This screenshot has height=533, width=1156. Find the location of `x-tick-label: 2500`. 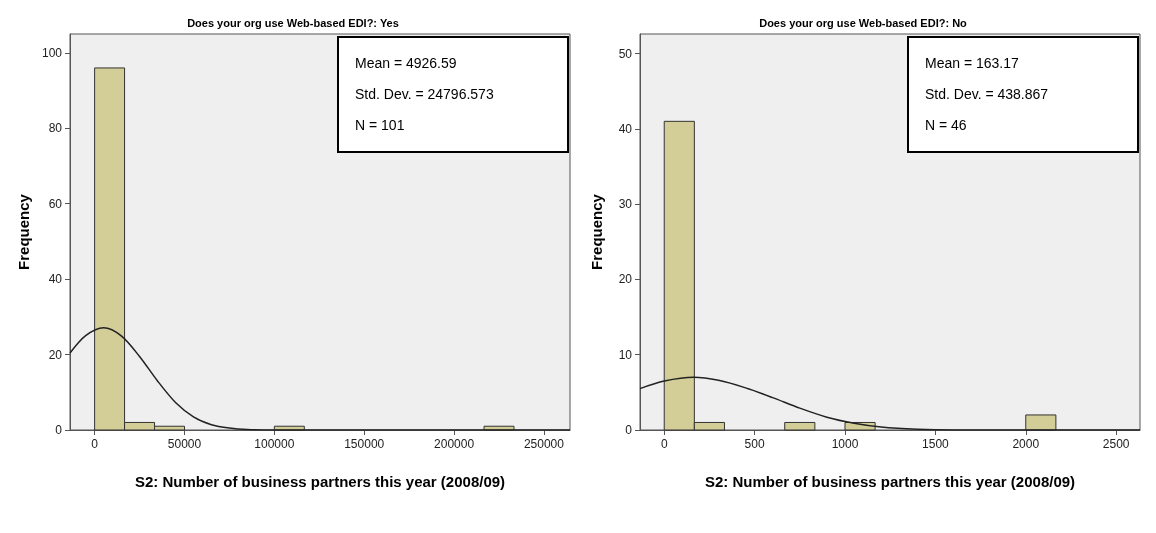

x-tick-label: 2500 is located at coordinates (1116, 444).